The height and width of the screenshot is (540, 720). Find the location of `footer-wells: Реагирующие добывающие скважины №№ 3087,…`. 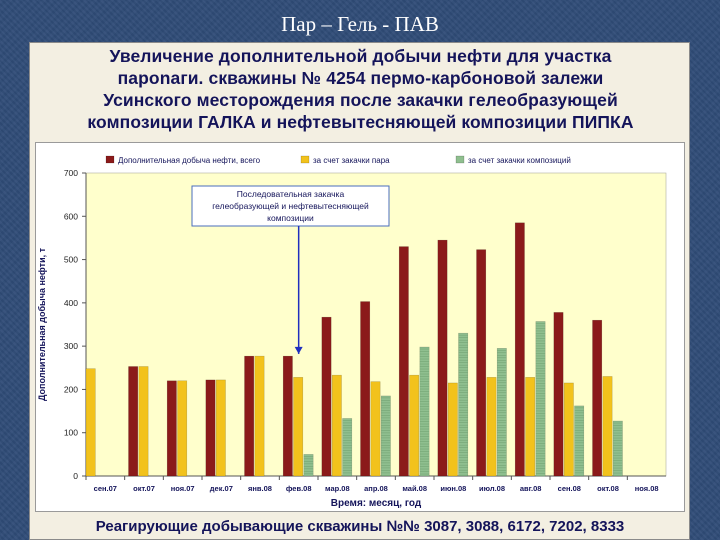

footer-wells: Реагирующие добывающие скважины №№ 3087,… is located at coordinates (360, 526).